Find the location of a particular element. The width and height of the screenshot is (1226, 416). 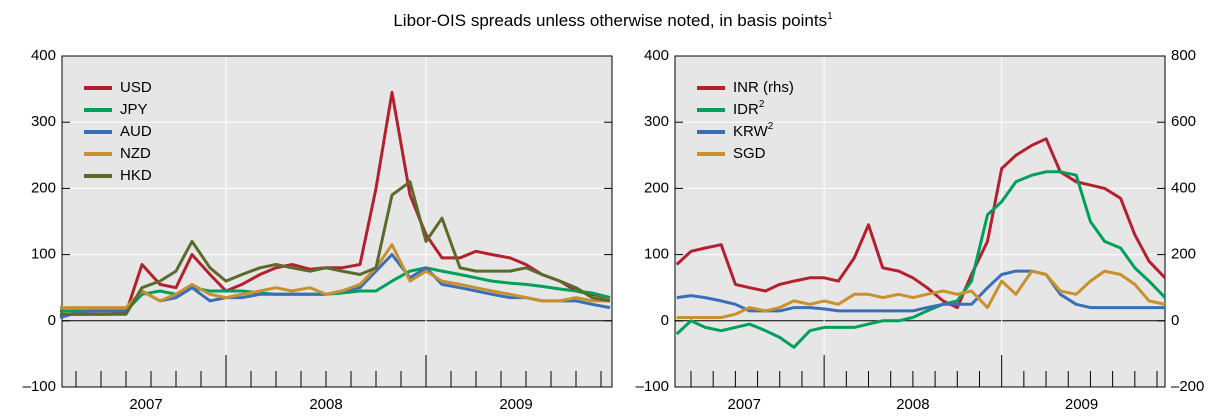

legend-text: INR (rhs) is located at coordinates (763, 87).